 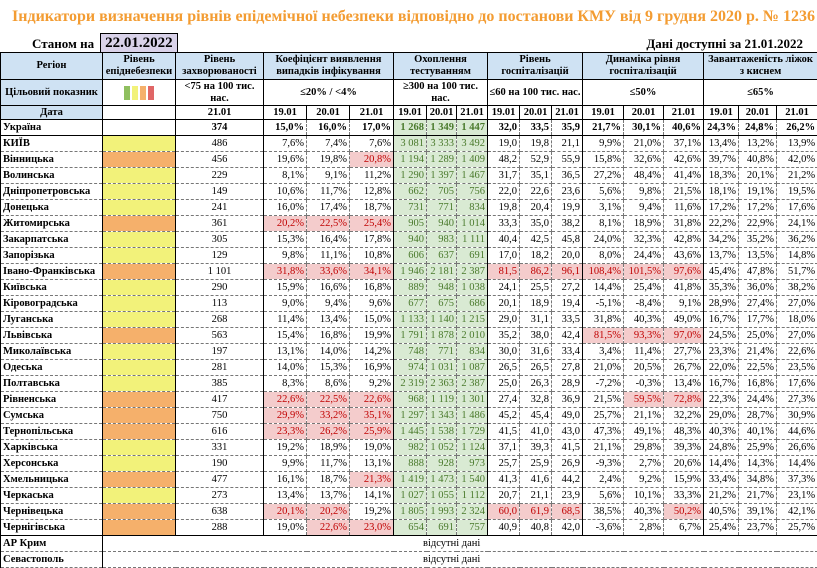 I want to click on value-cell: 22,6, so click(x=536, y=192).